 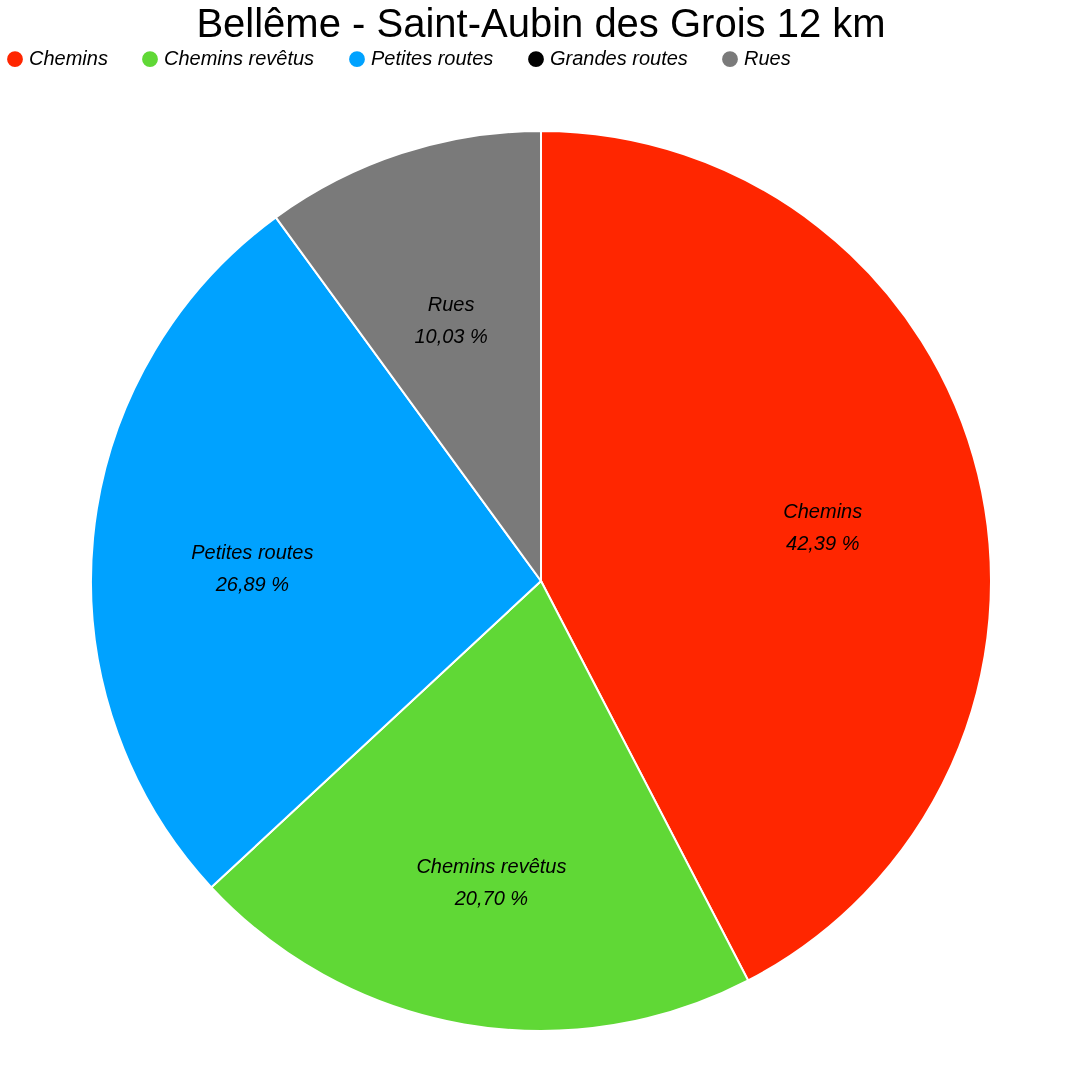 I want to click on legend-label: Petites routes, so click(x=432, y=58).